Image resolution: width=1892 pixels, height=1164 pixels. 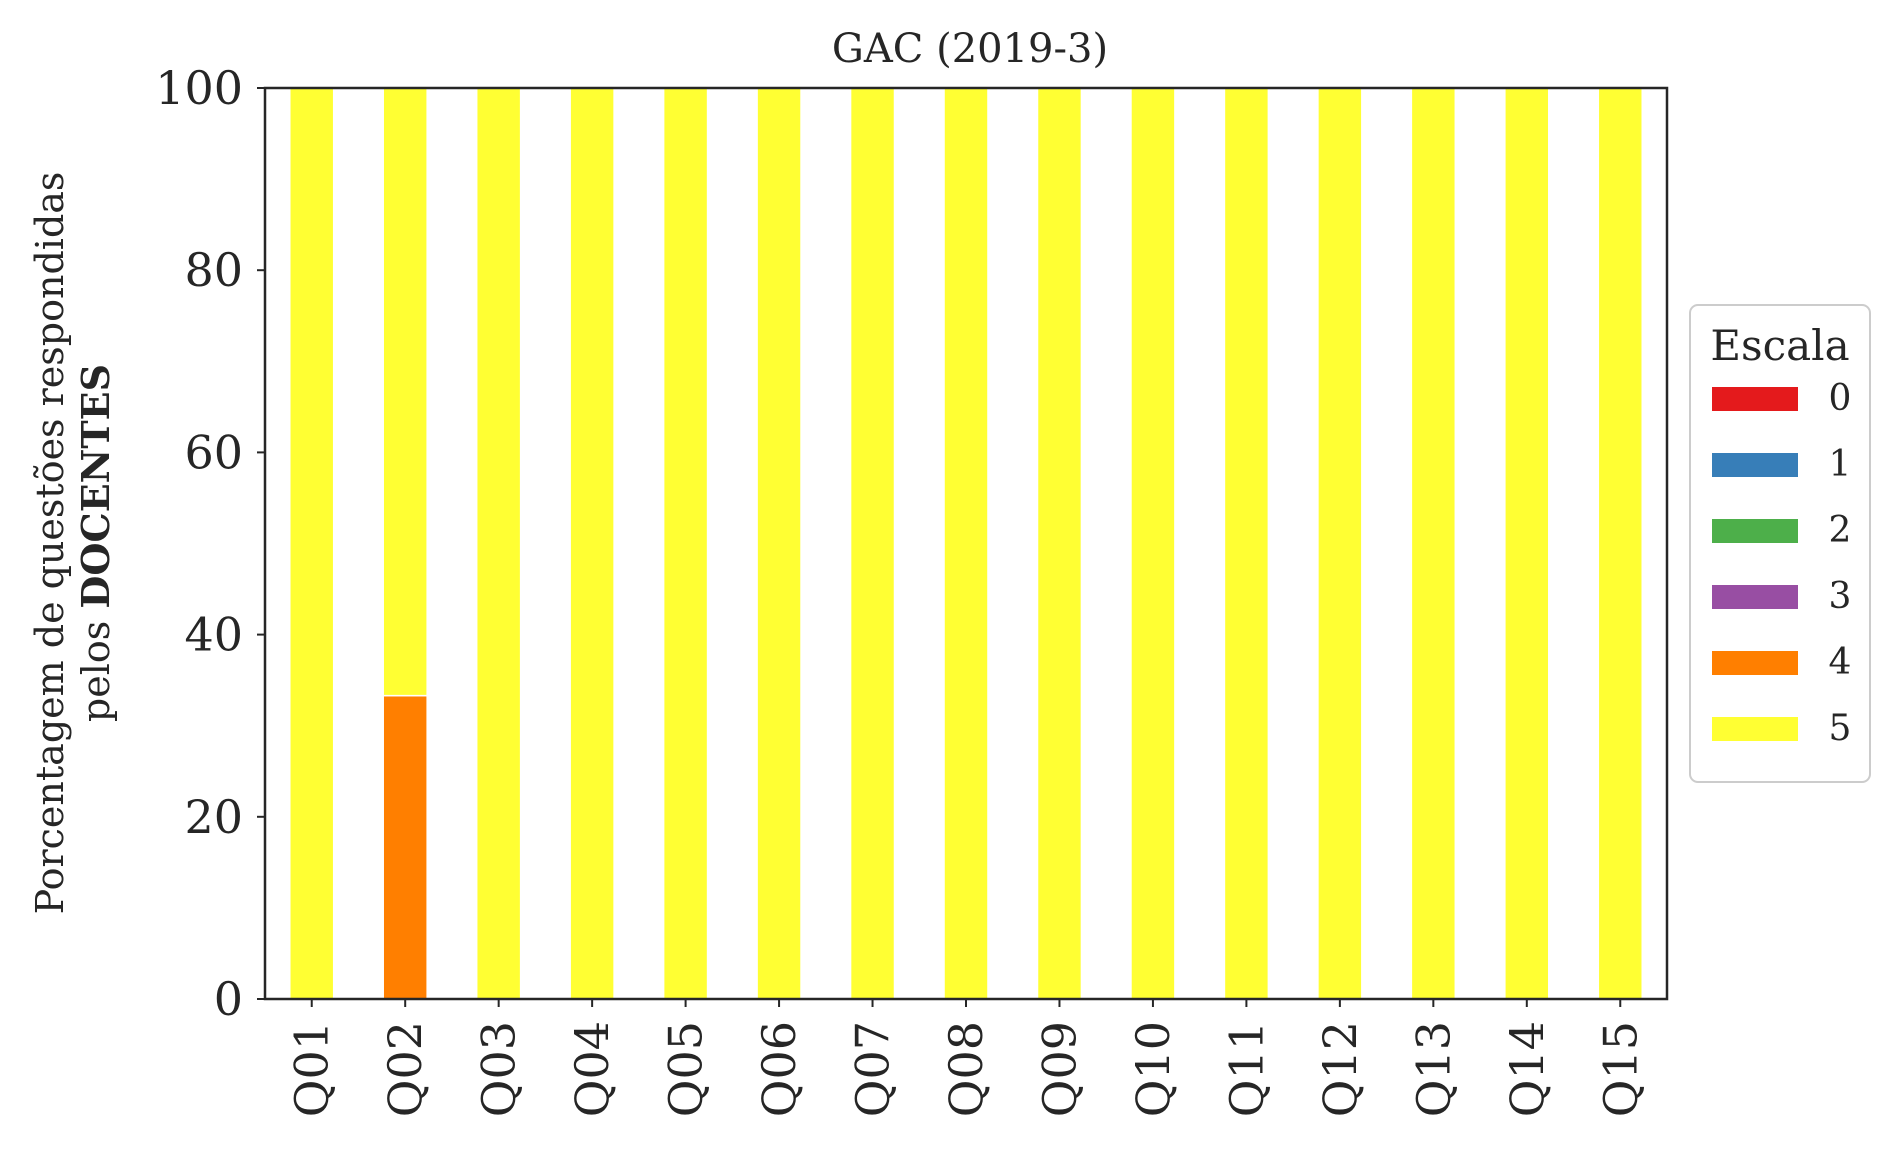 What do you see at coordinates (95, 486) in the screenshot?
I see `y-axis-label-bold: DOCENTES` at bounding box center [95, 486].